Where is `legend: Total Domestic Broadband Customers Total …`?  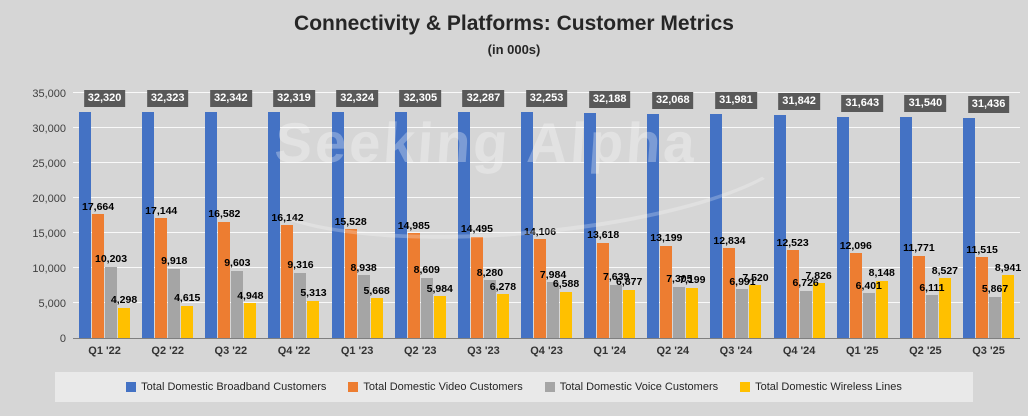
legend: Total Domestic Broadband Customers Total … is located at coordinates (514, 387).